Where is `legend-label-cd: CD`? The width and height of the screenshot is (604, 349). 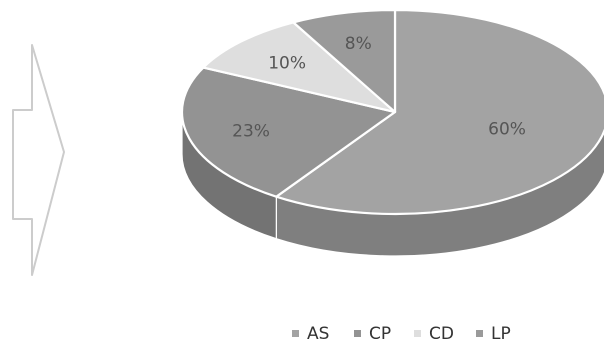 legend-label-cd: CD is located at coordinates (441, 334).